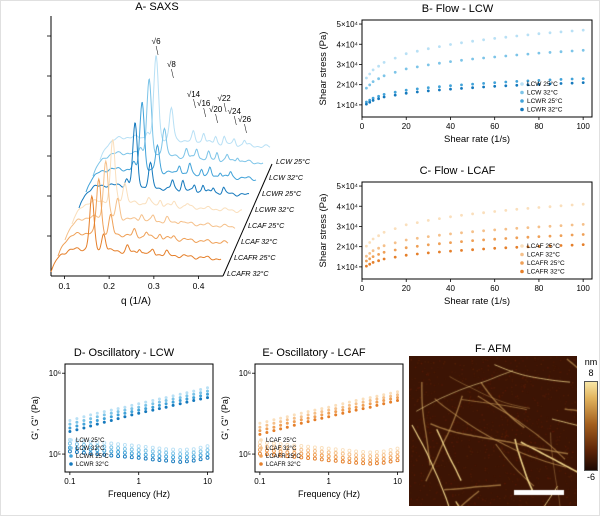  What do you see at coordinates (35, 418) in the screenshot?
I see `y-axis-label: G', G'' (Pa)` at bounding box center [35, 418].